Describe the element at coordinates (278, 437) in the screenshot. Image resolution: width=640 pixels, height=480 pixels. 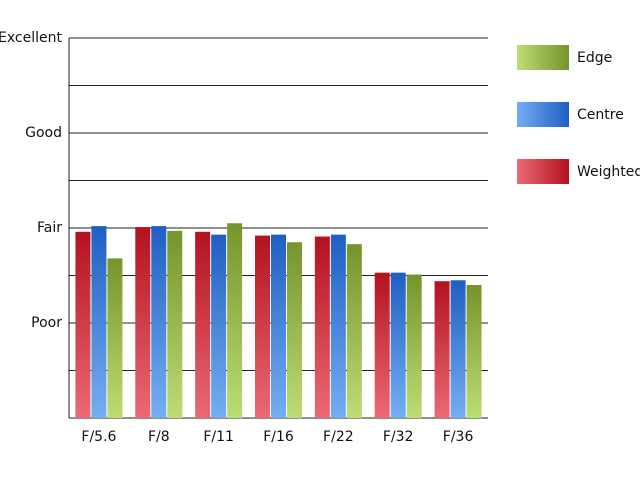
I see `x-tick-label: F/16` at that location.